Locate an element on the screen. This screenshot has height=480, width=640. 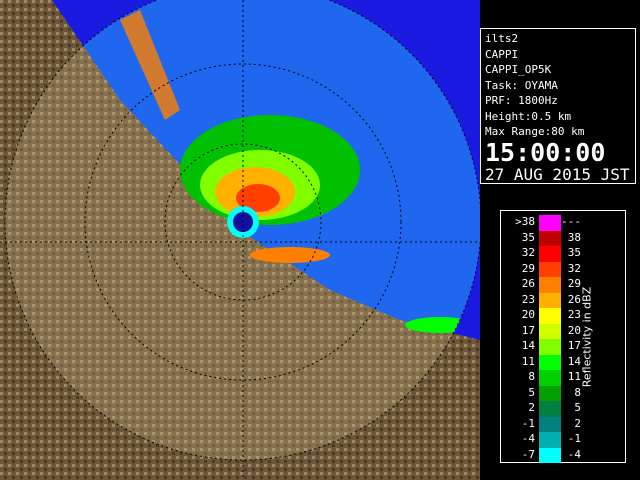
legend-low: 2 is located at coordinates (531, 407).